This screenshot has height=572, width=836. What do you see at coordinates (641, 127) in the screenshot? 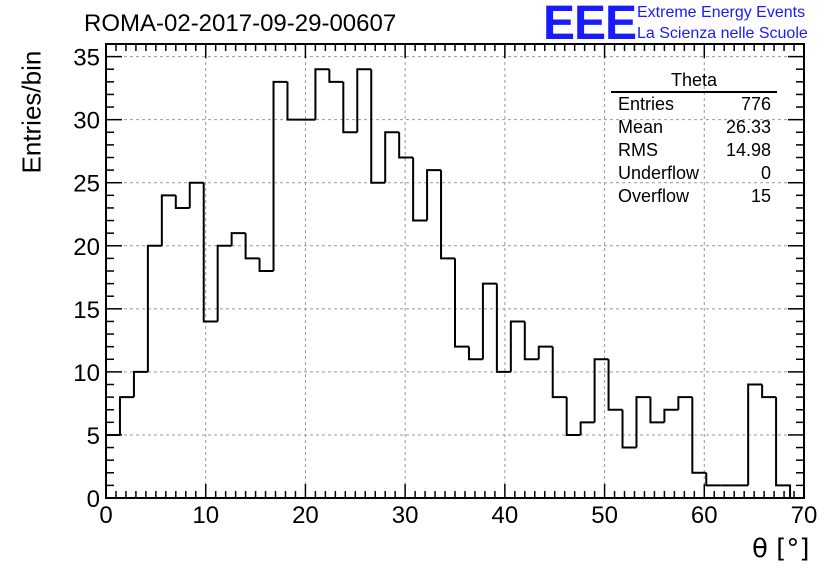
I see `stats-label: Mean` at bounding box center [641, 127].